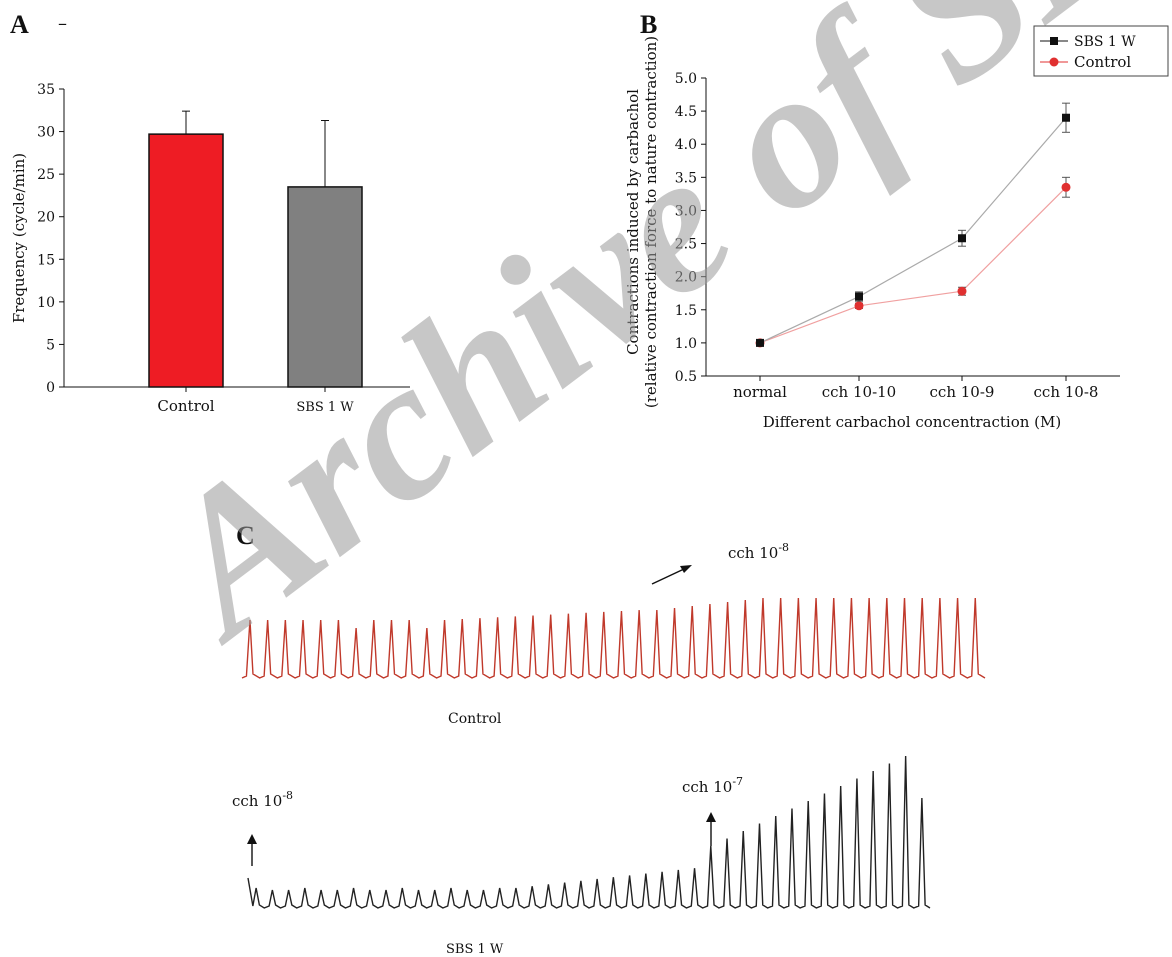 This screenshot has width=1172, height=957. What do you see at coordinates (257, 801) in the screenshot?
I see `sbs-cch1-base: cch 10` at bounding box center [257, 801].